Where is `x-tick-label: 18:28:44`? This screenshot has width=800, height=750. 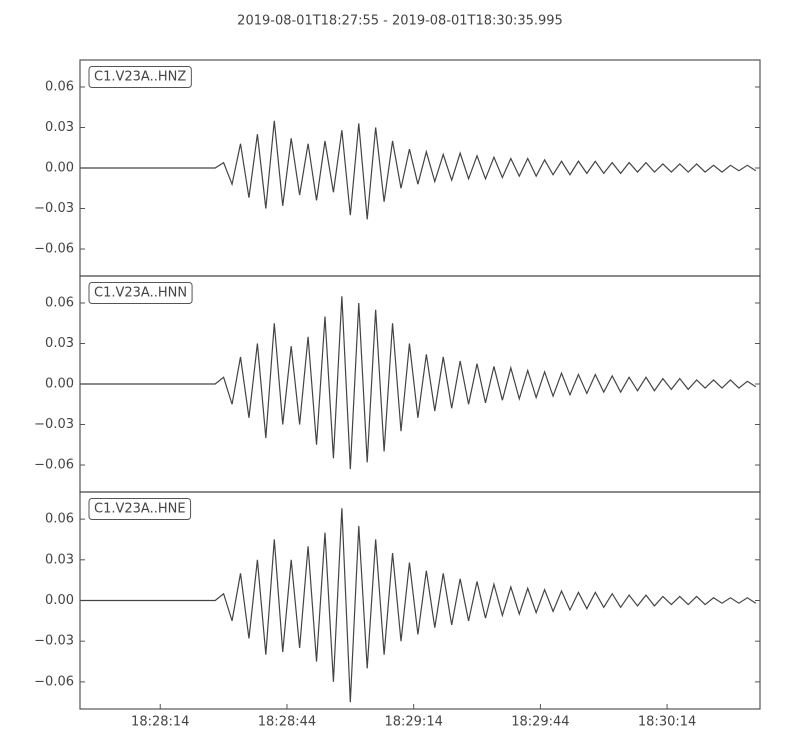
x-tick-label: 18:28:44 is located at coordinates (287, 722).